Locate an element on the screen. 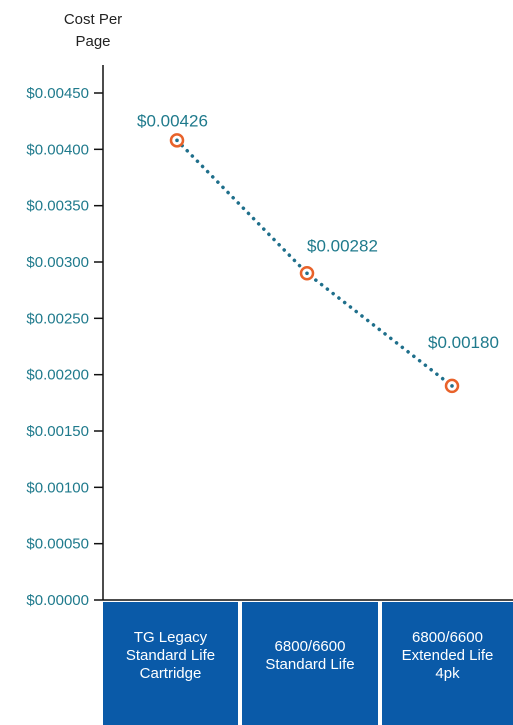  y-tick-label: $0.00250 is located at coordinates (57, 318).